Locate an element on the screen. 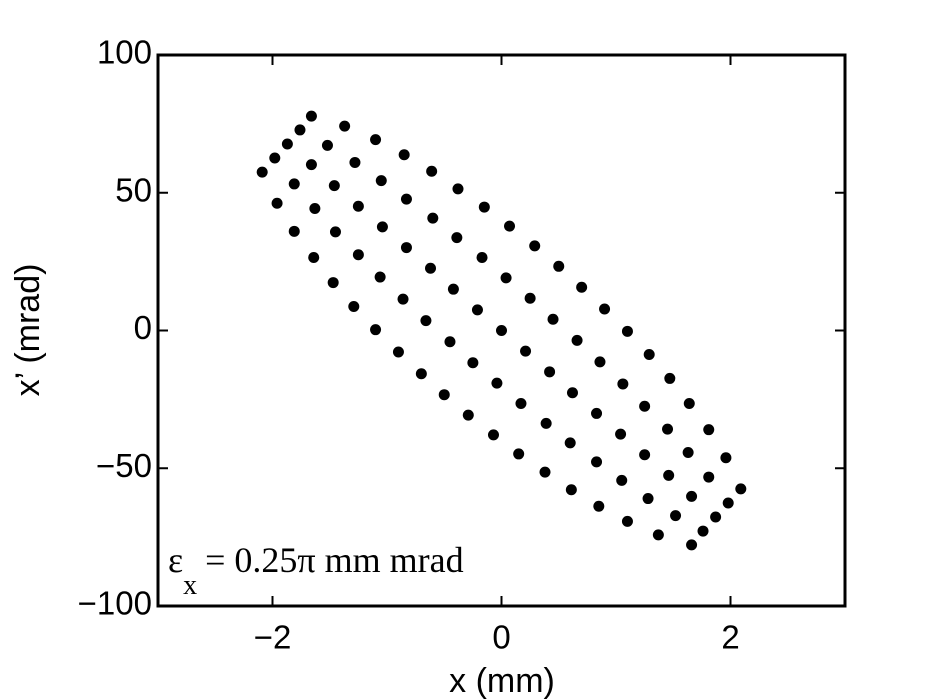  annotation-subscript: x is located at coordinates (190, 585).